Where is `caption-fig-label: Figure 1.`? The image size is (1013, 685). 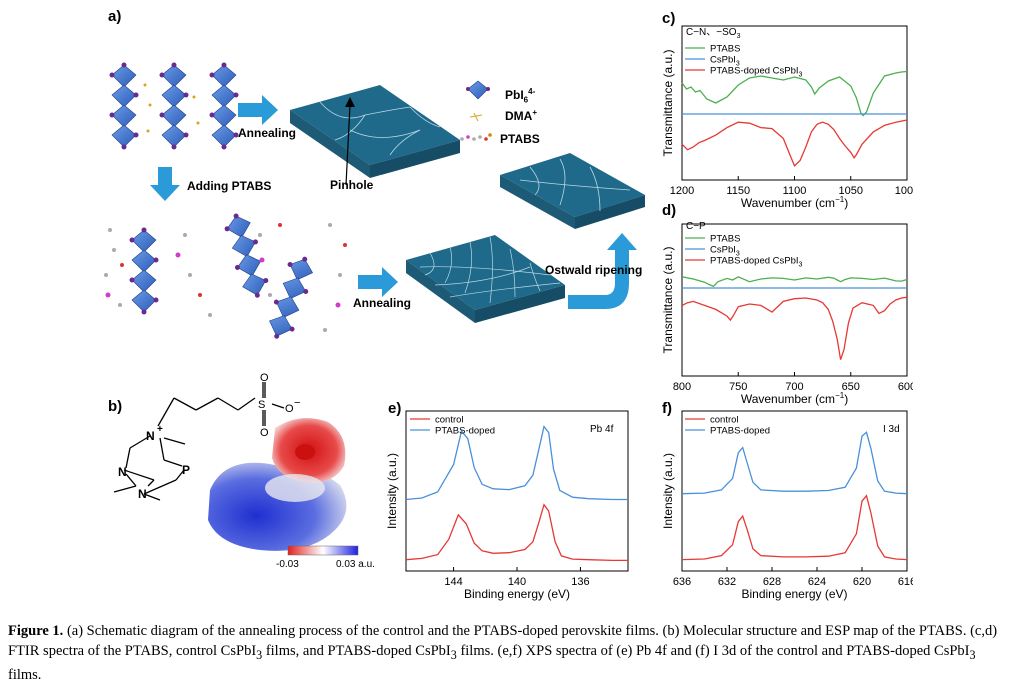
caption-fig-label: Figure 1. is located at coordinates (36, 631).